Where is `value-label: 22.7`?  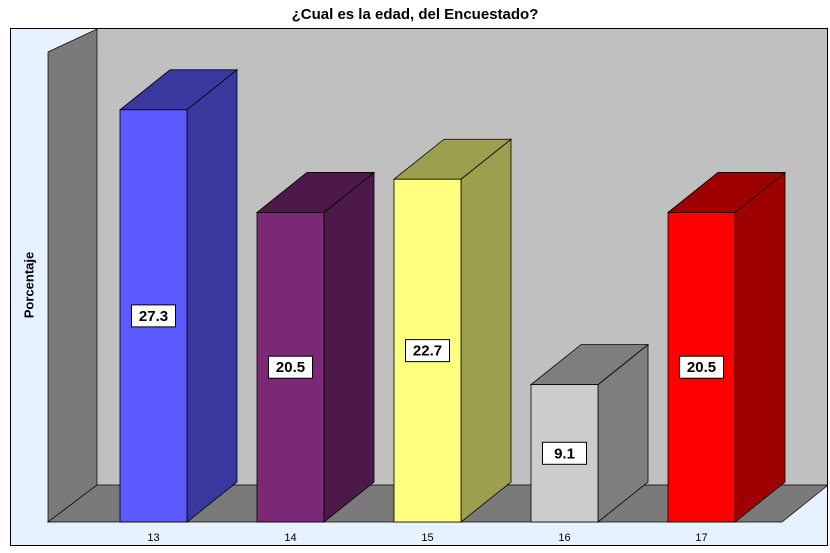
value-label: 22.7 is located at coordinates (427, 351).